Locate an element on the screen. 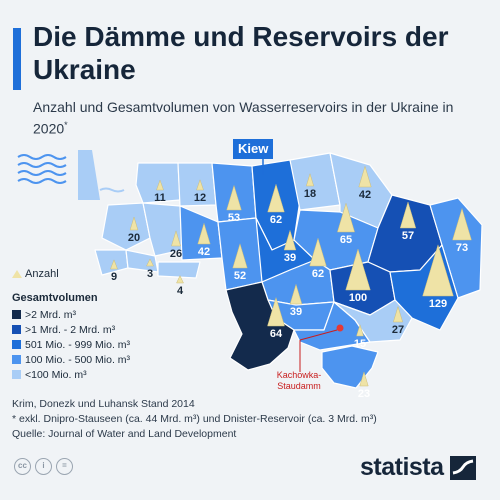 The height and width of the screenshot is (500, 500). note-stand: Krim, Donezk und Luhansk Stand 2014 is located at coordinates (103, 404).